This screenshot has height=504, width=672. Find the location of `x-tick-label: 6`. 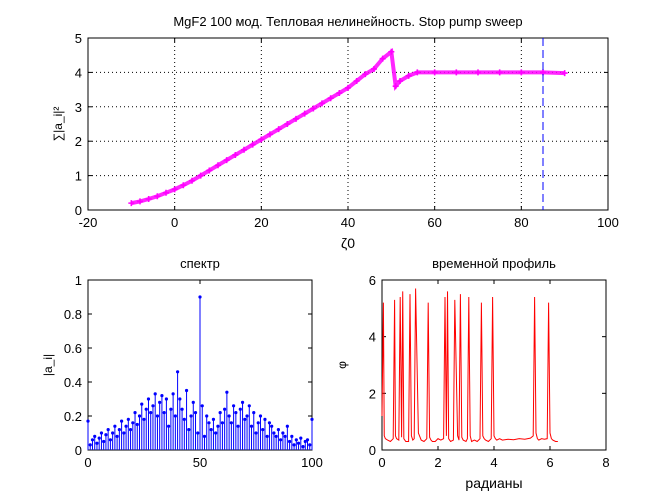

x-tick-label: 6 is located at coordinates (549, 462).